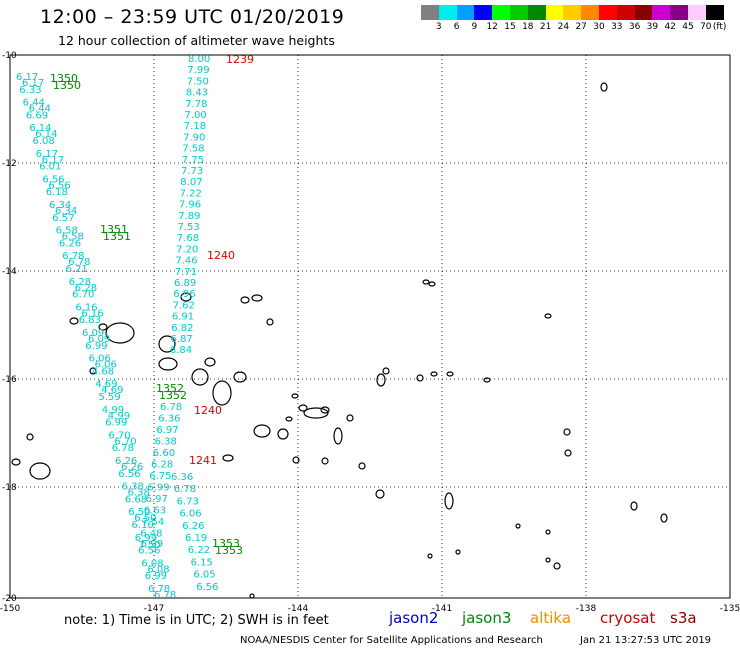 The height and width of the screenshot is (650, 740). Describe the element at coordinates (155, 511) in the screenshot. I see `wave-height-label: 6.63` at that location.